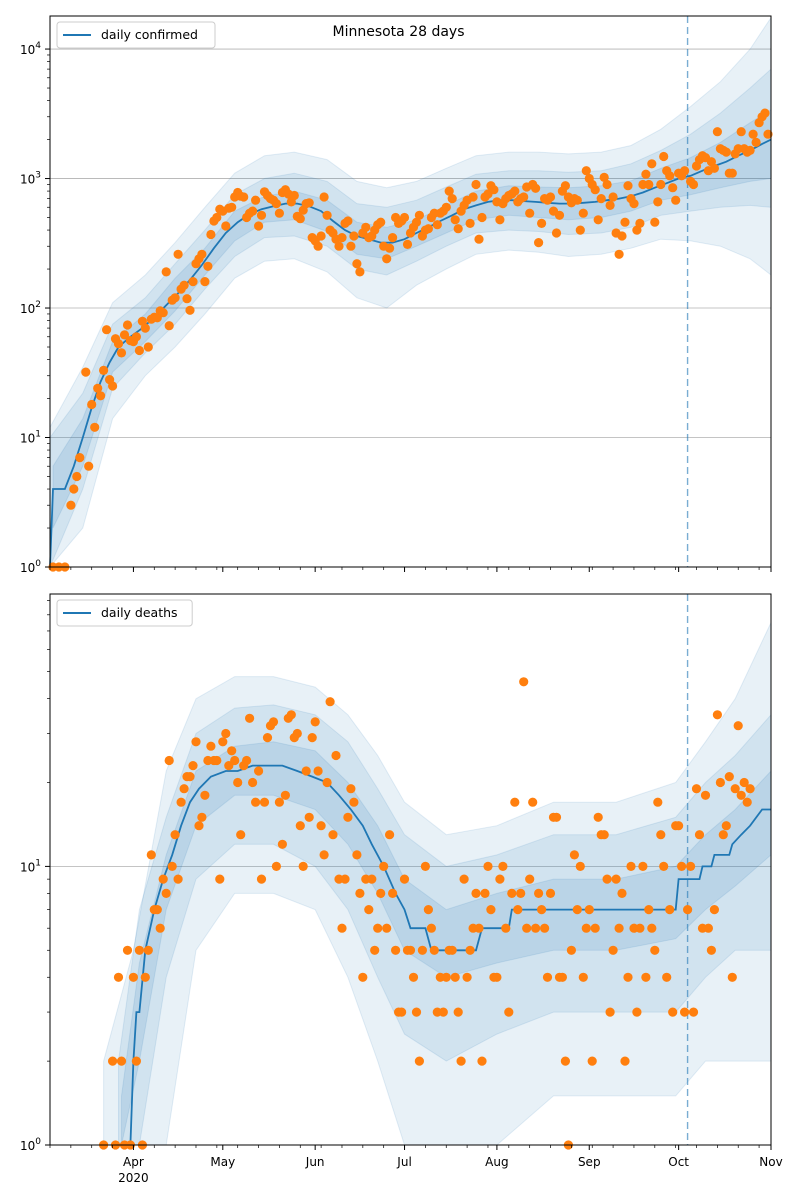 This screenshot has width=800, height=1200. I want to click on y-tick-label: 101, so click(30, 866).